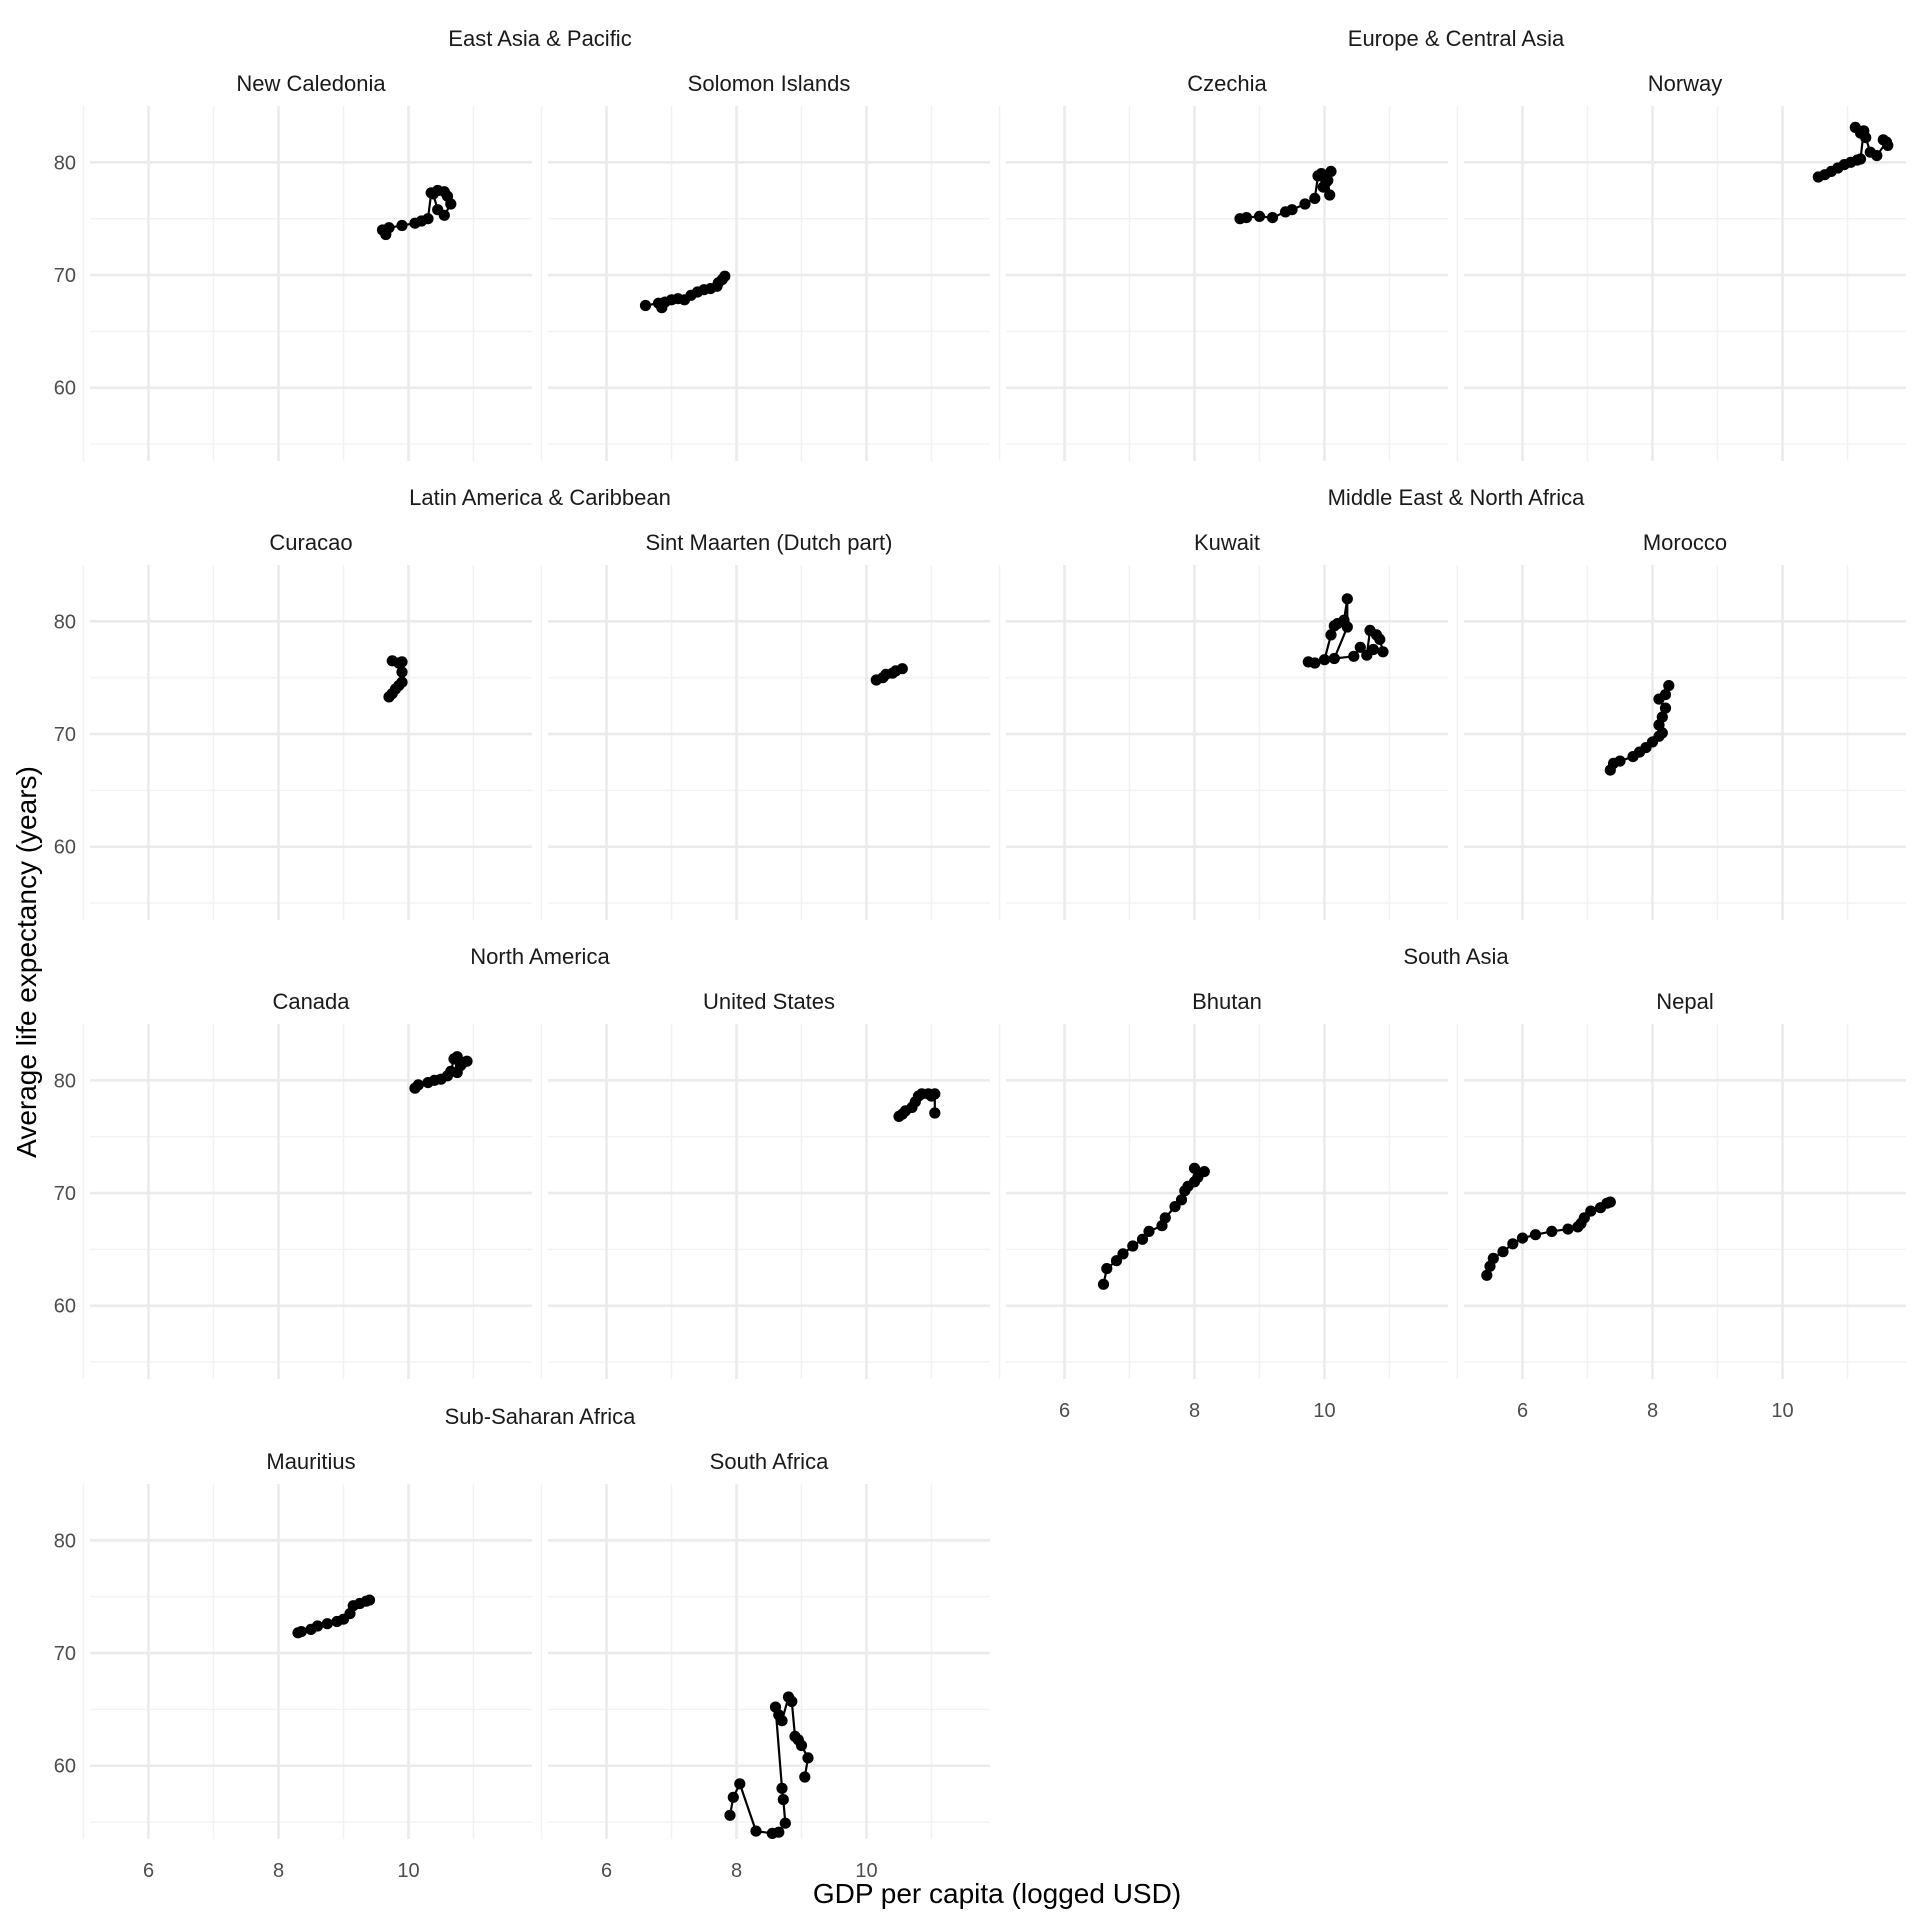  What do you see at coordinates (540, 497) in the screenshot?
I see `region-label-latin-america-caribbean: Latin America & Caribbean` at bounding box center [540, 497].